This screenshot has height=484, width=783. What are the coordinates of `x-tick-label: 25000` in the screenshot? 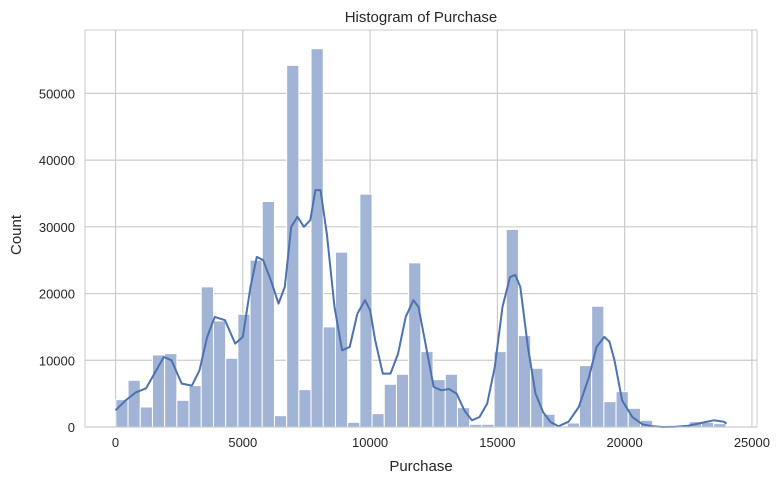 It's located at (752, 442).